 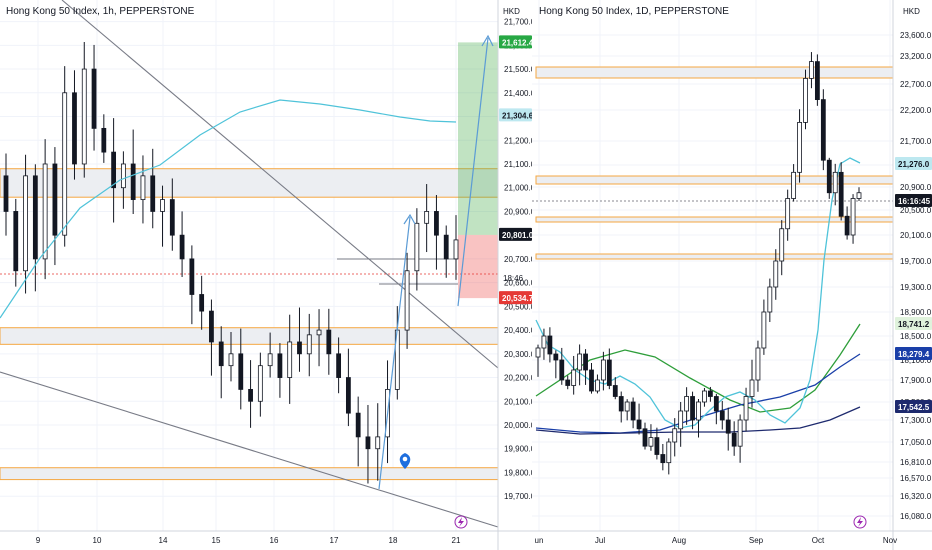 I want to click on right-ytick-label: 18,500.0, so click(x=916, y=336).